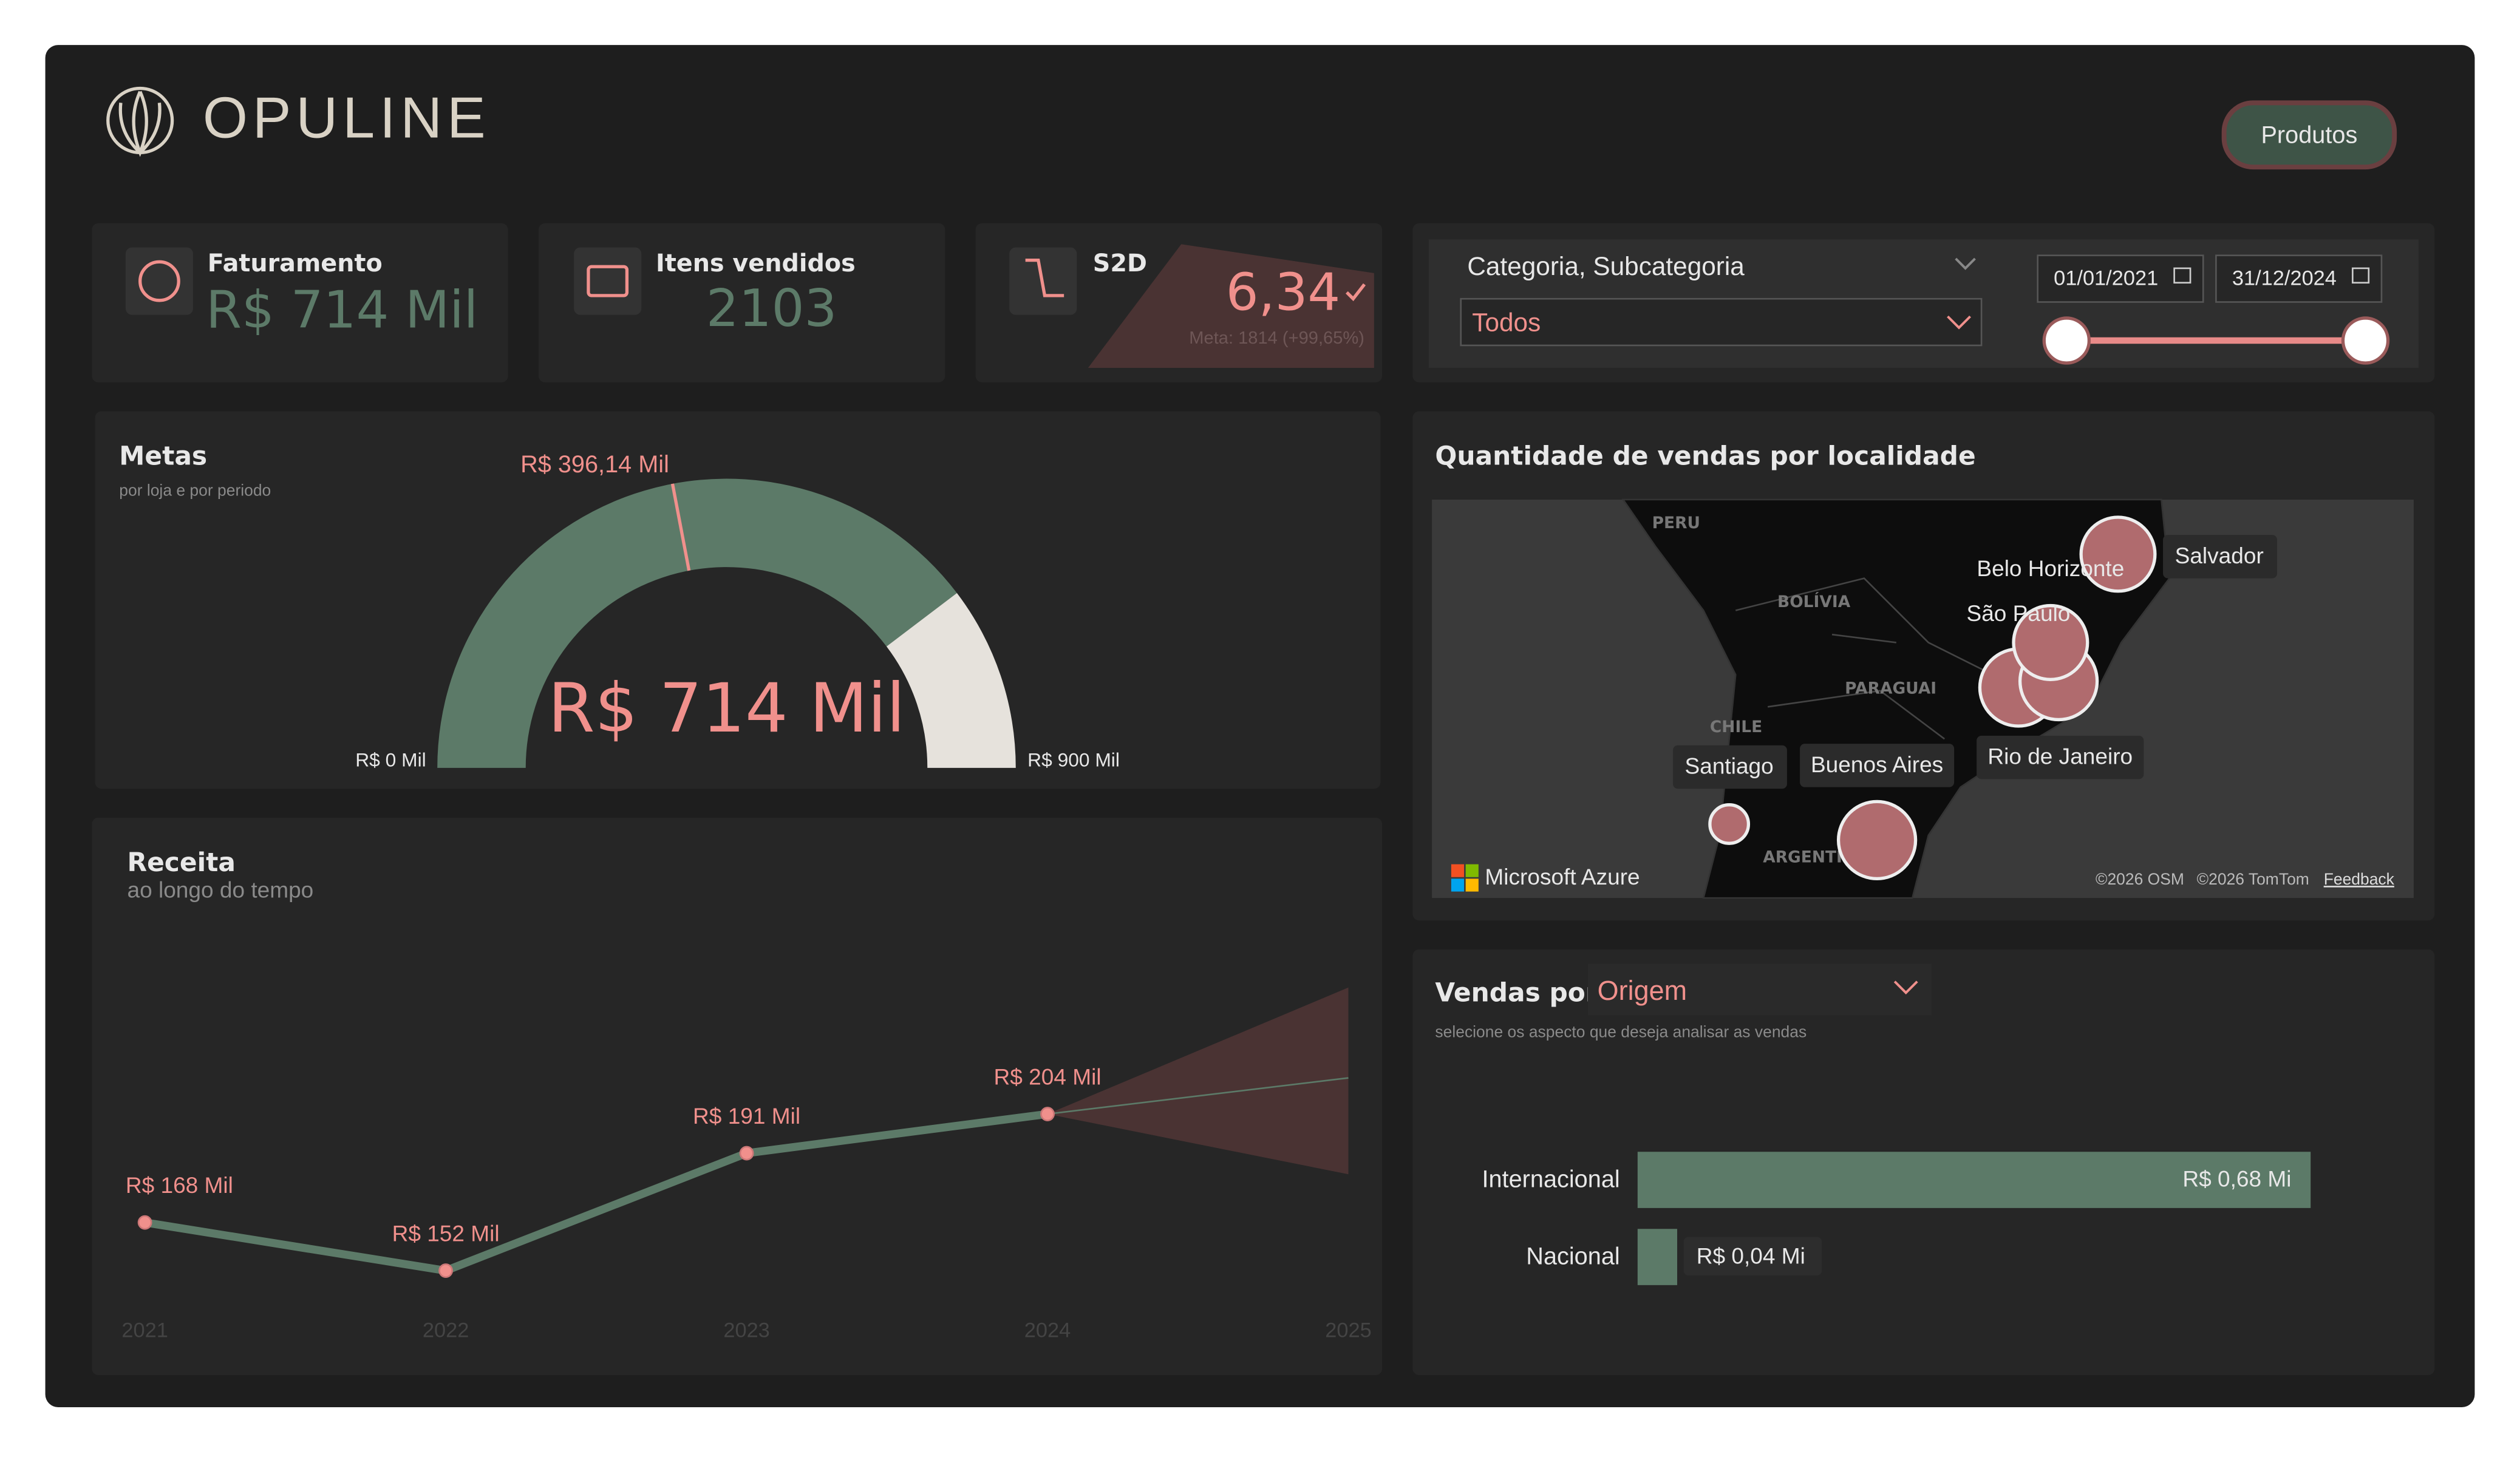 This screenshot has height=1457, width=2520. What do you see at coordinates (1657, 1257) in the screenshot?
I see `bar` at bounding box center [1657, 1257].